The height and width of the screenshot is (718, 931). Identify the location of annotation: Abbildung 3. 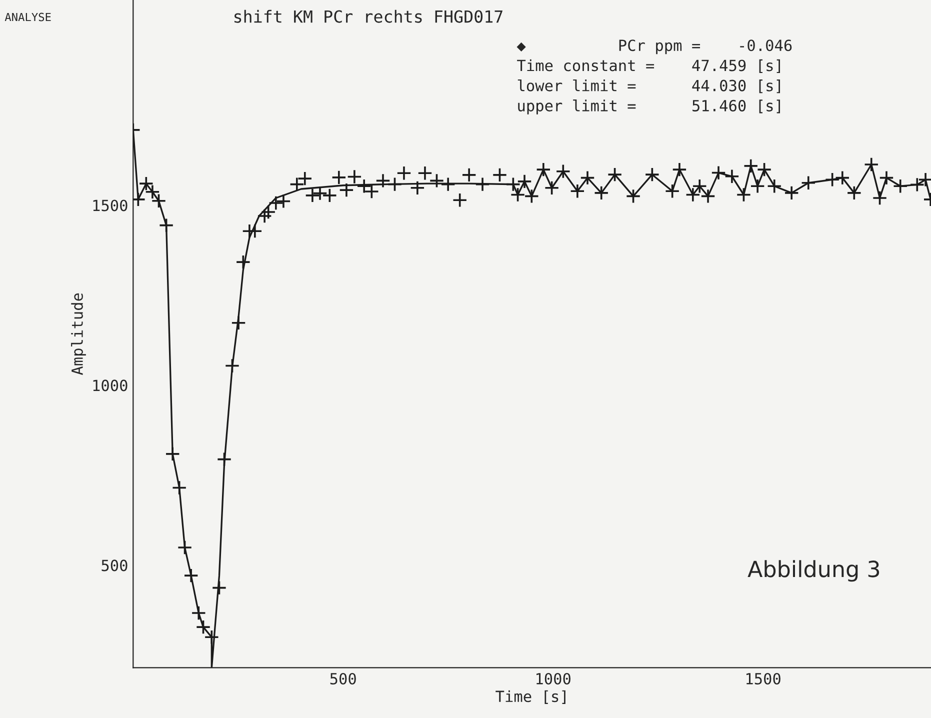
(814, 571).